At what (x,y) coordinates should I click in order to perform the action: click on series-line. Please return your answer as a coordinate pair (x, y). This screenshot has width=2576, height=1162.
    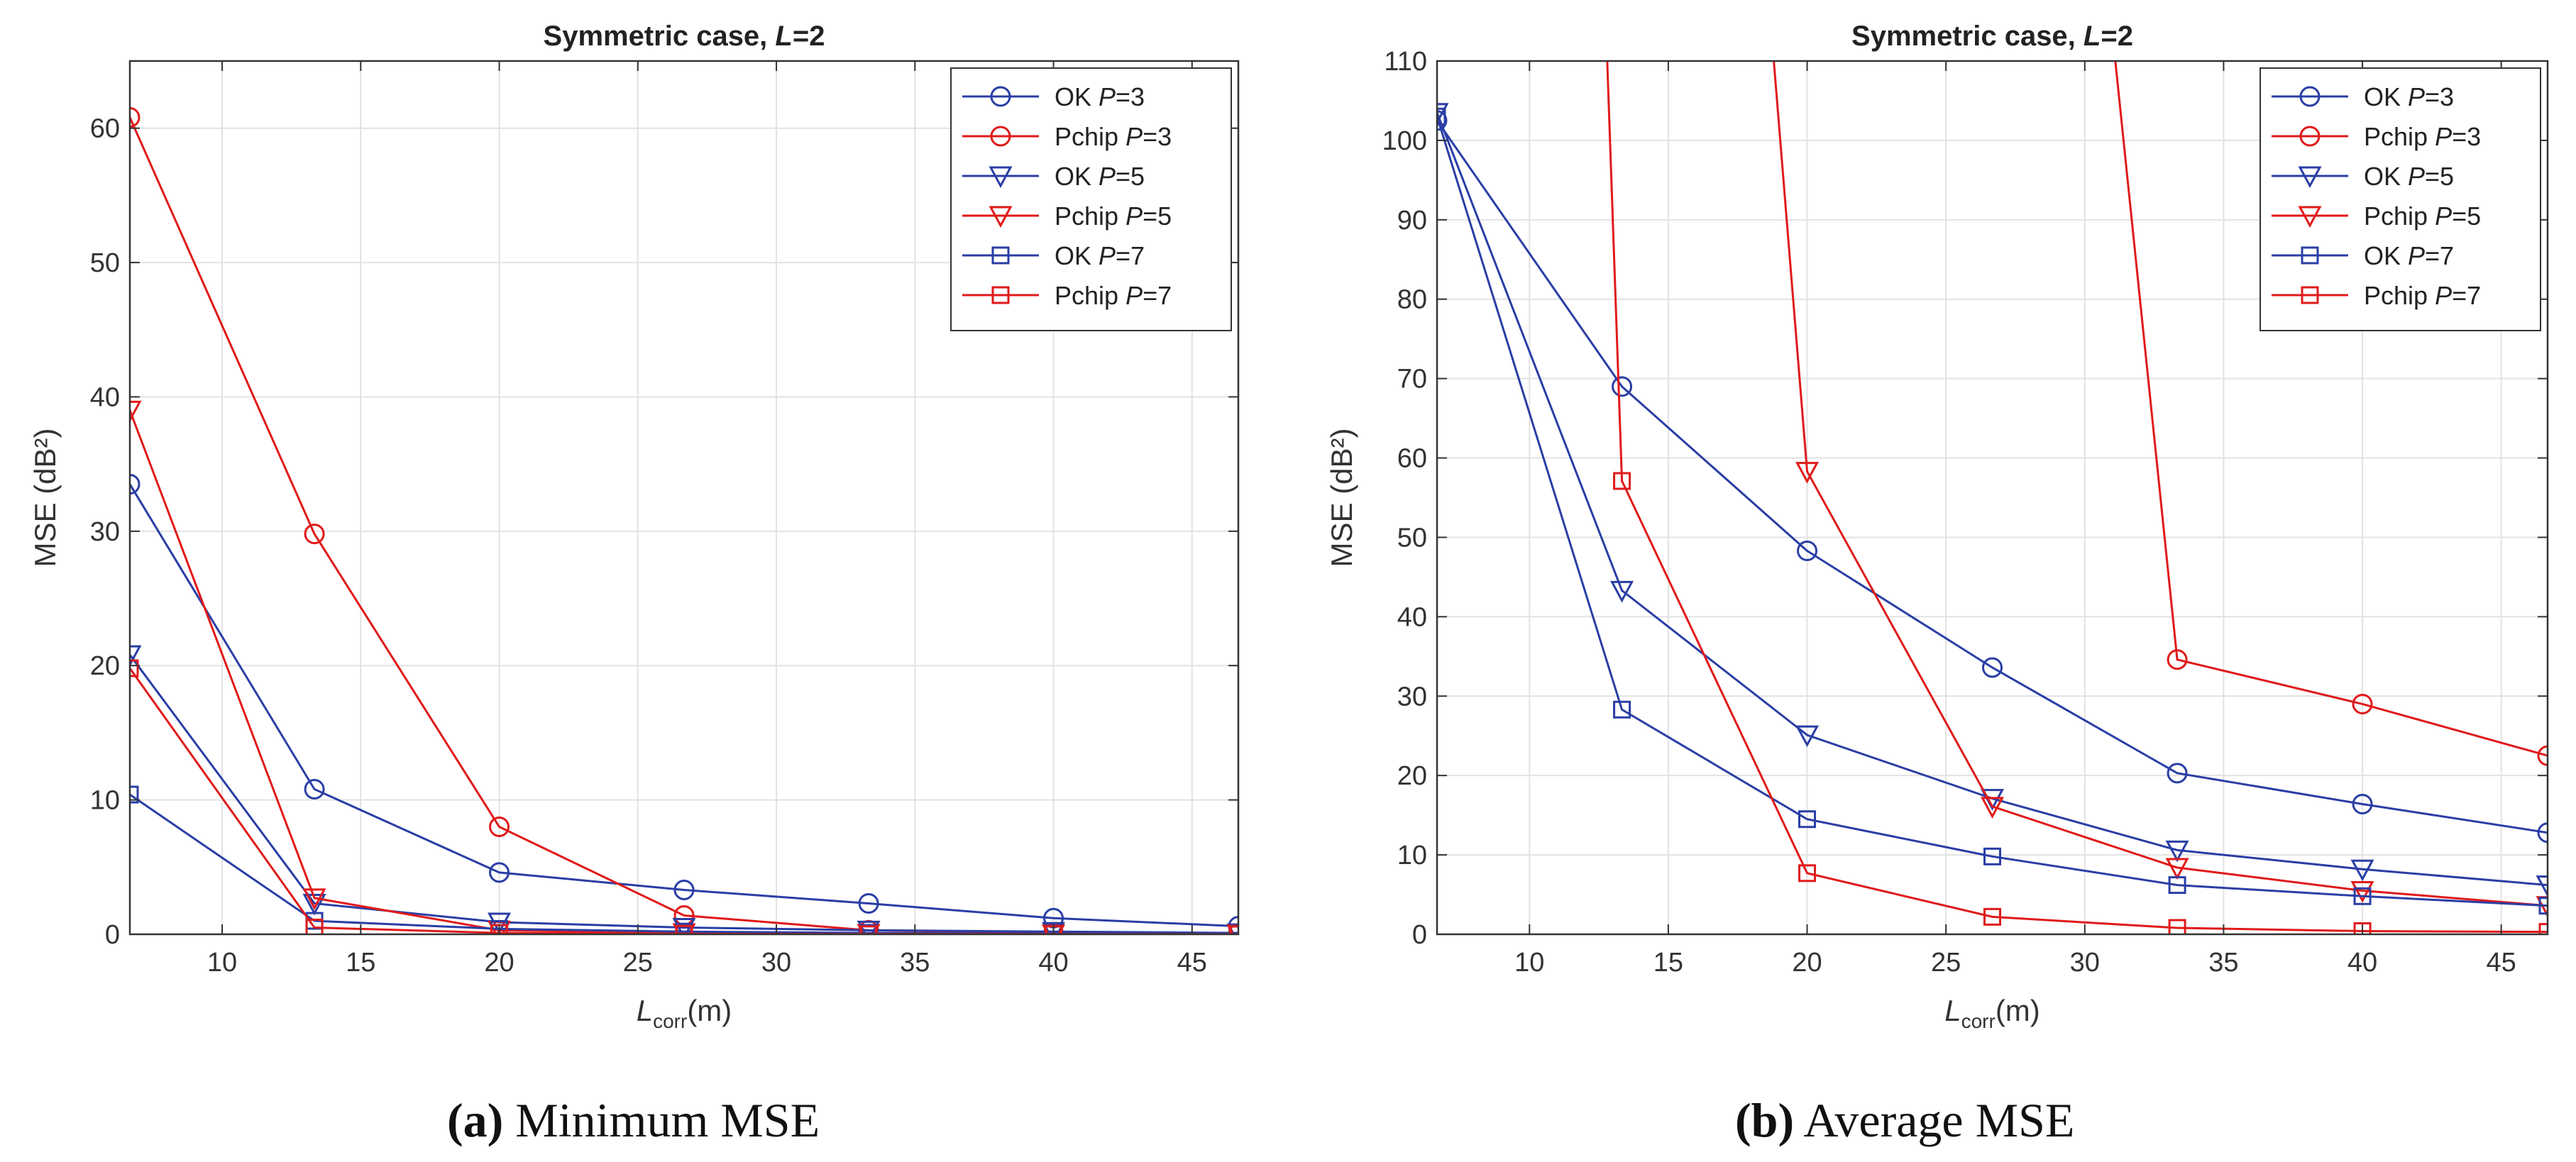
    Looking at the image, I should click on (2331, 409).